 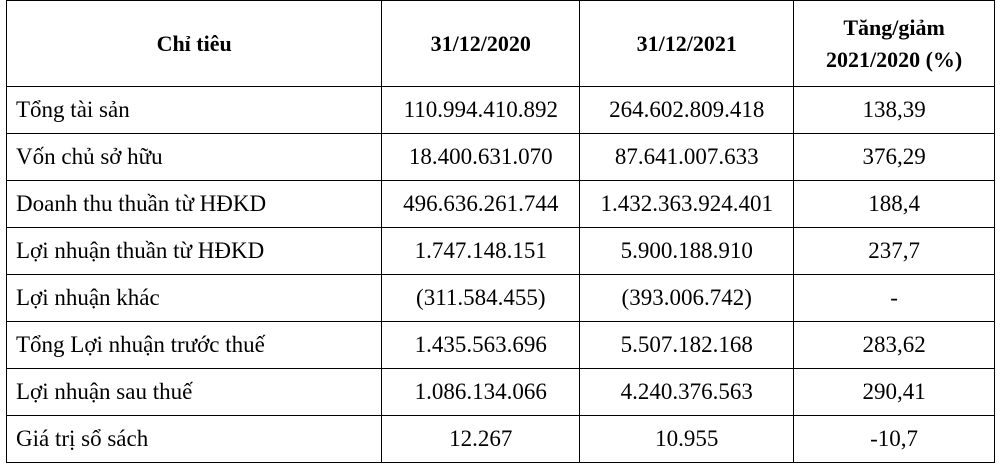 I want to click on value-2020: 18.400.631.070, so click(x=481, y=157).